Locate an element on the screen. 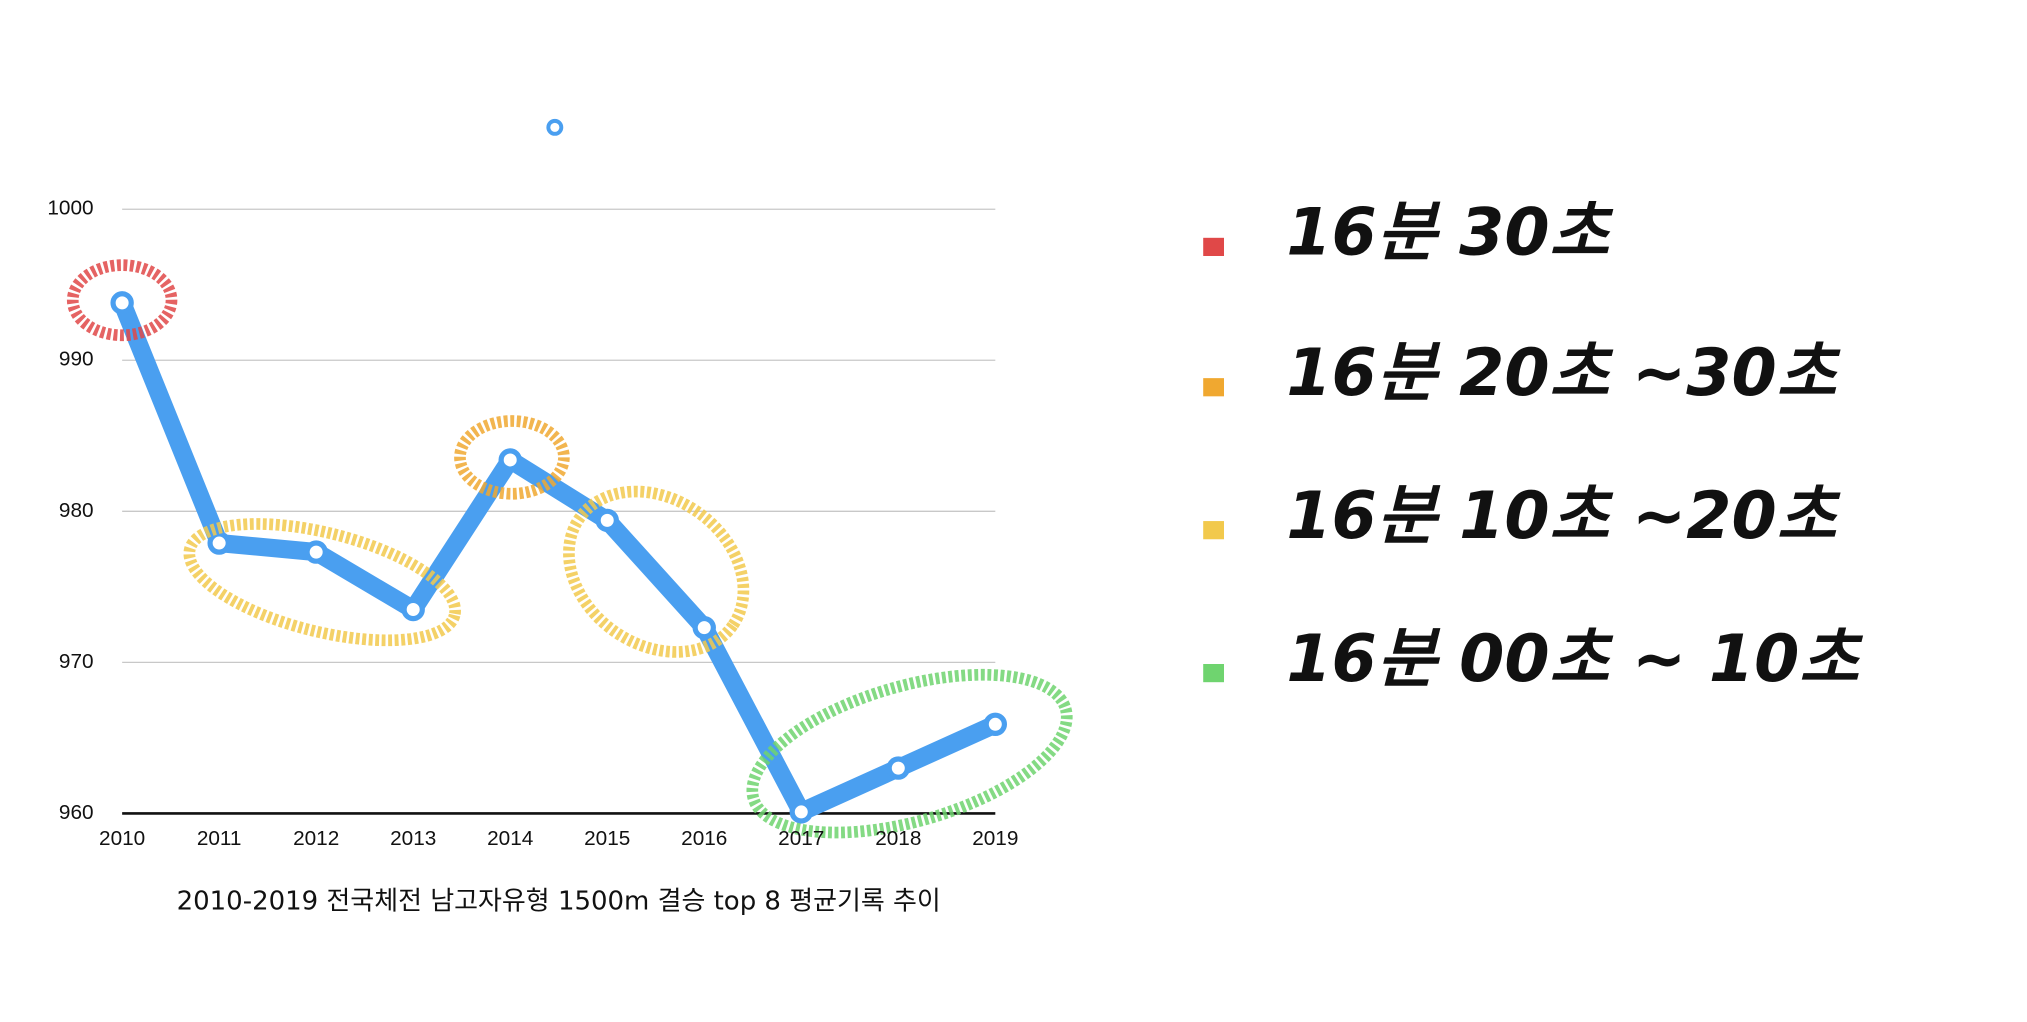  x-tick-label: 2015 is located at coordinates (607, 838).